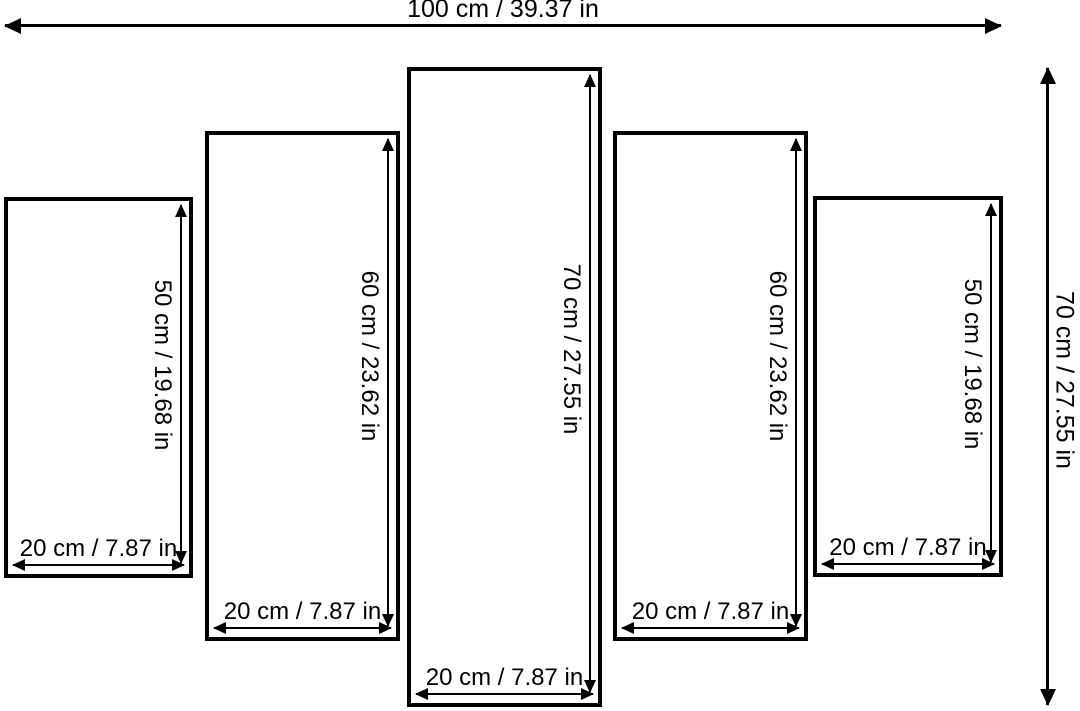  Describe the element at coordinates (503, 11) in the screenshot. I see `total-width-label: 100 cm / 39.37 in` at that location.